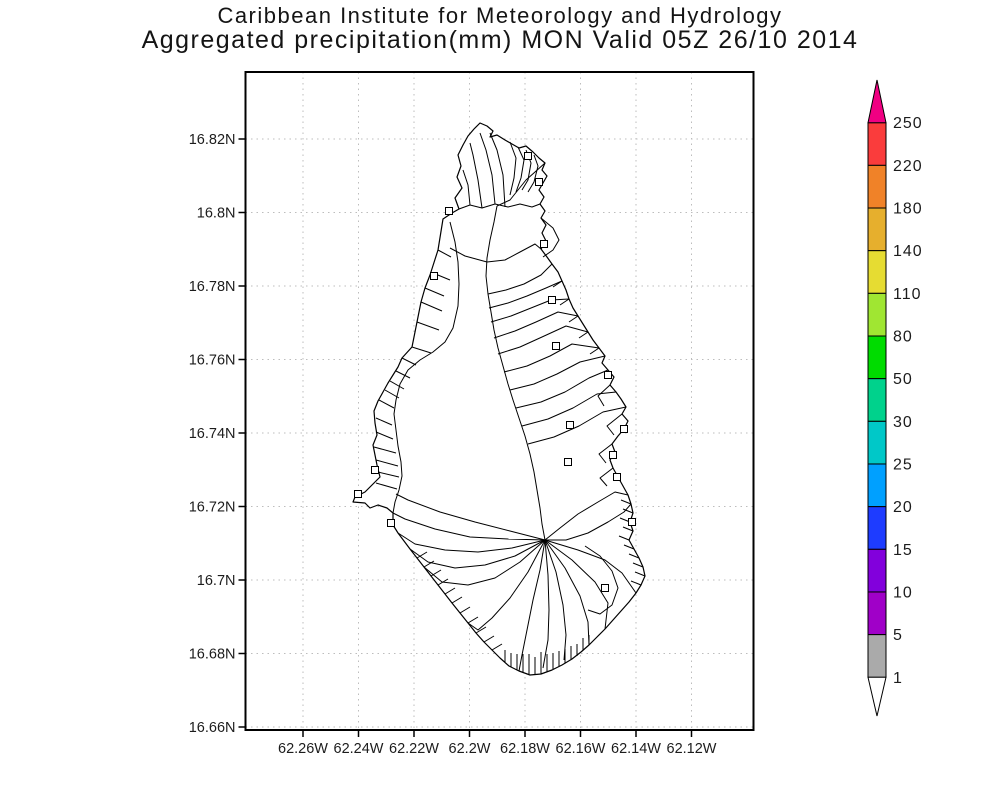 This screenshot has width=1000, height=800. Describe the element at coordinates (303, 749) in the screenshot. I see `x-tick-label: 62.26W` at that location.